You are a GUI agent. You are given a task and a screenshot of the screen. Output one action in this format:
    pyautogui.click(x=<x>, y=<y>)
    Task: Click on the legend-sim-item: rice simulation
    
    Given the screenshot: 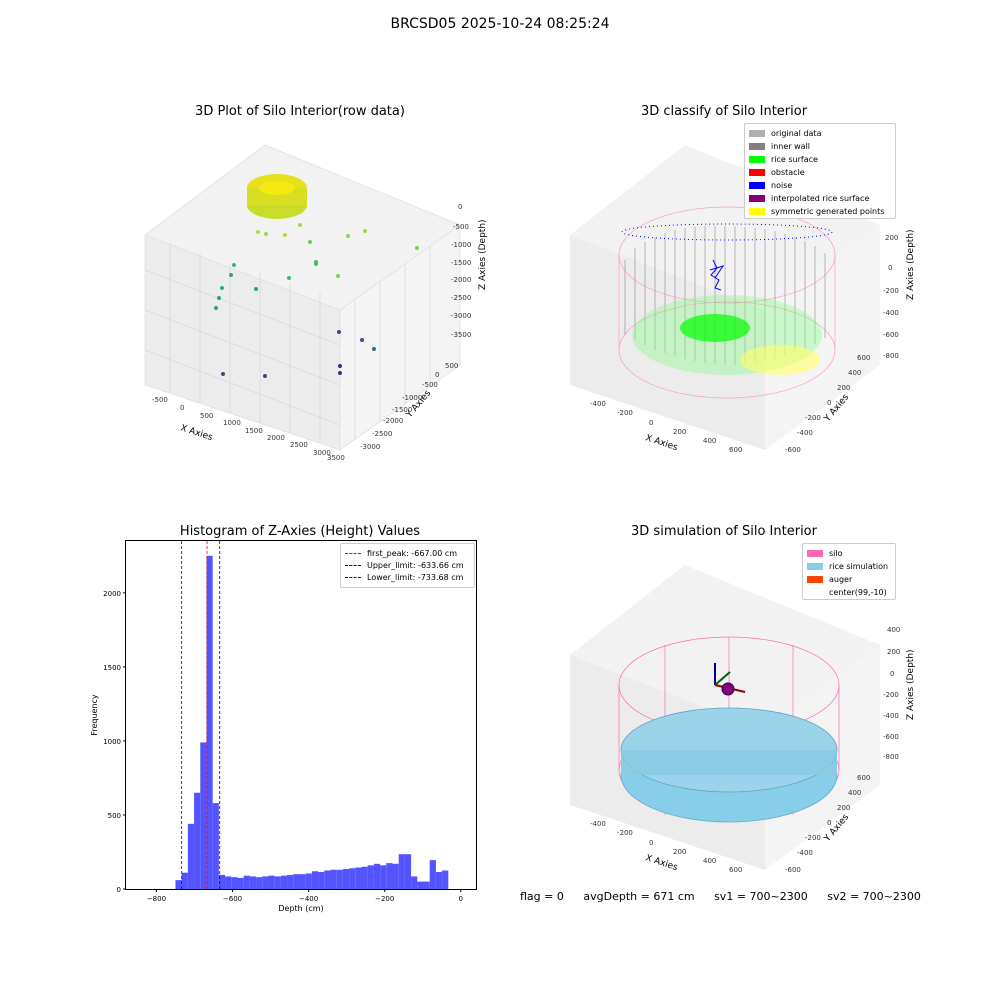 What is the action you would take?
    pyautogui.click(x=849, y=566)
    